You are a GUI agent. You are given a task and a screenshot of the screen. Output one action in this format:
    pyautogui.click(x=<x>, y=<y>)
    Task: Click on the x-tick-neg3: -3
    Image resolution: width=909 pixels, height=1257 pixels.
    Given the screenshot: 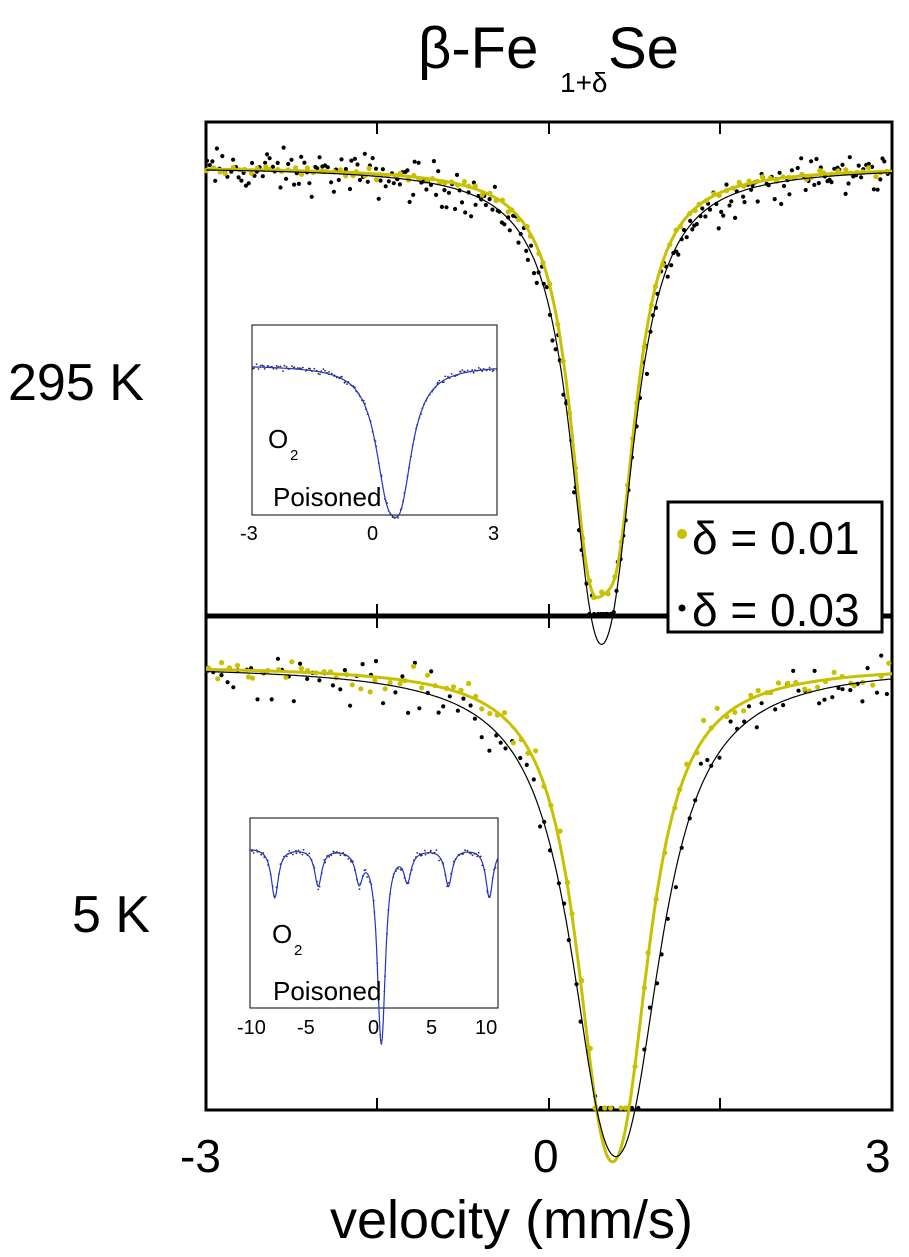 What is the action you would take?
    pyautogui.click(x=200, y=1156)
    